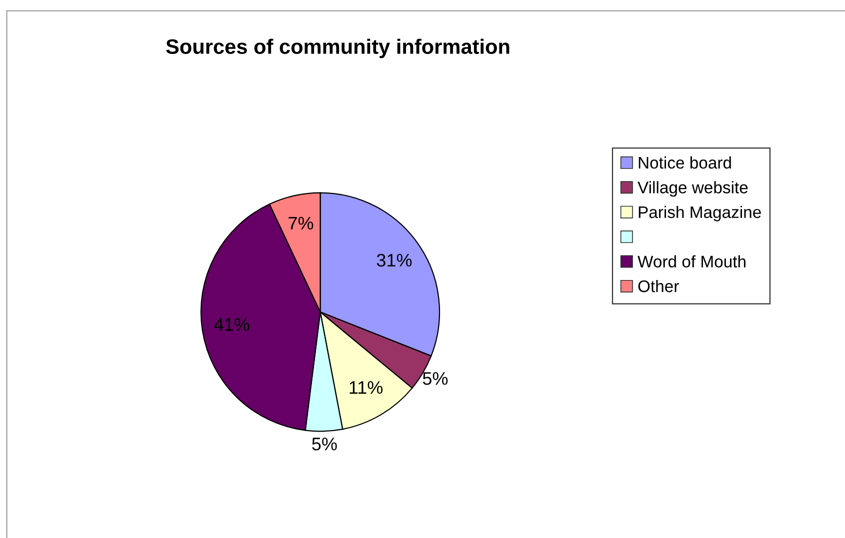 This screenshot has width=845, height=538. I want to click on legend-label: Word of Mouth, so click(692, 261).